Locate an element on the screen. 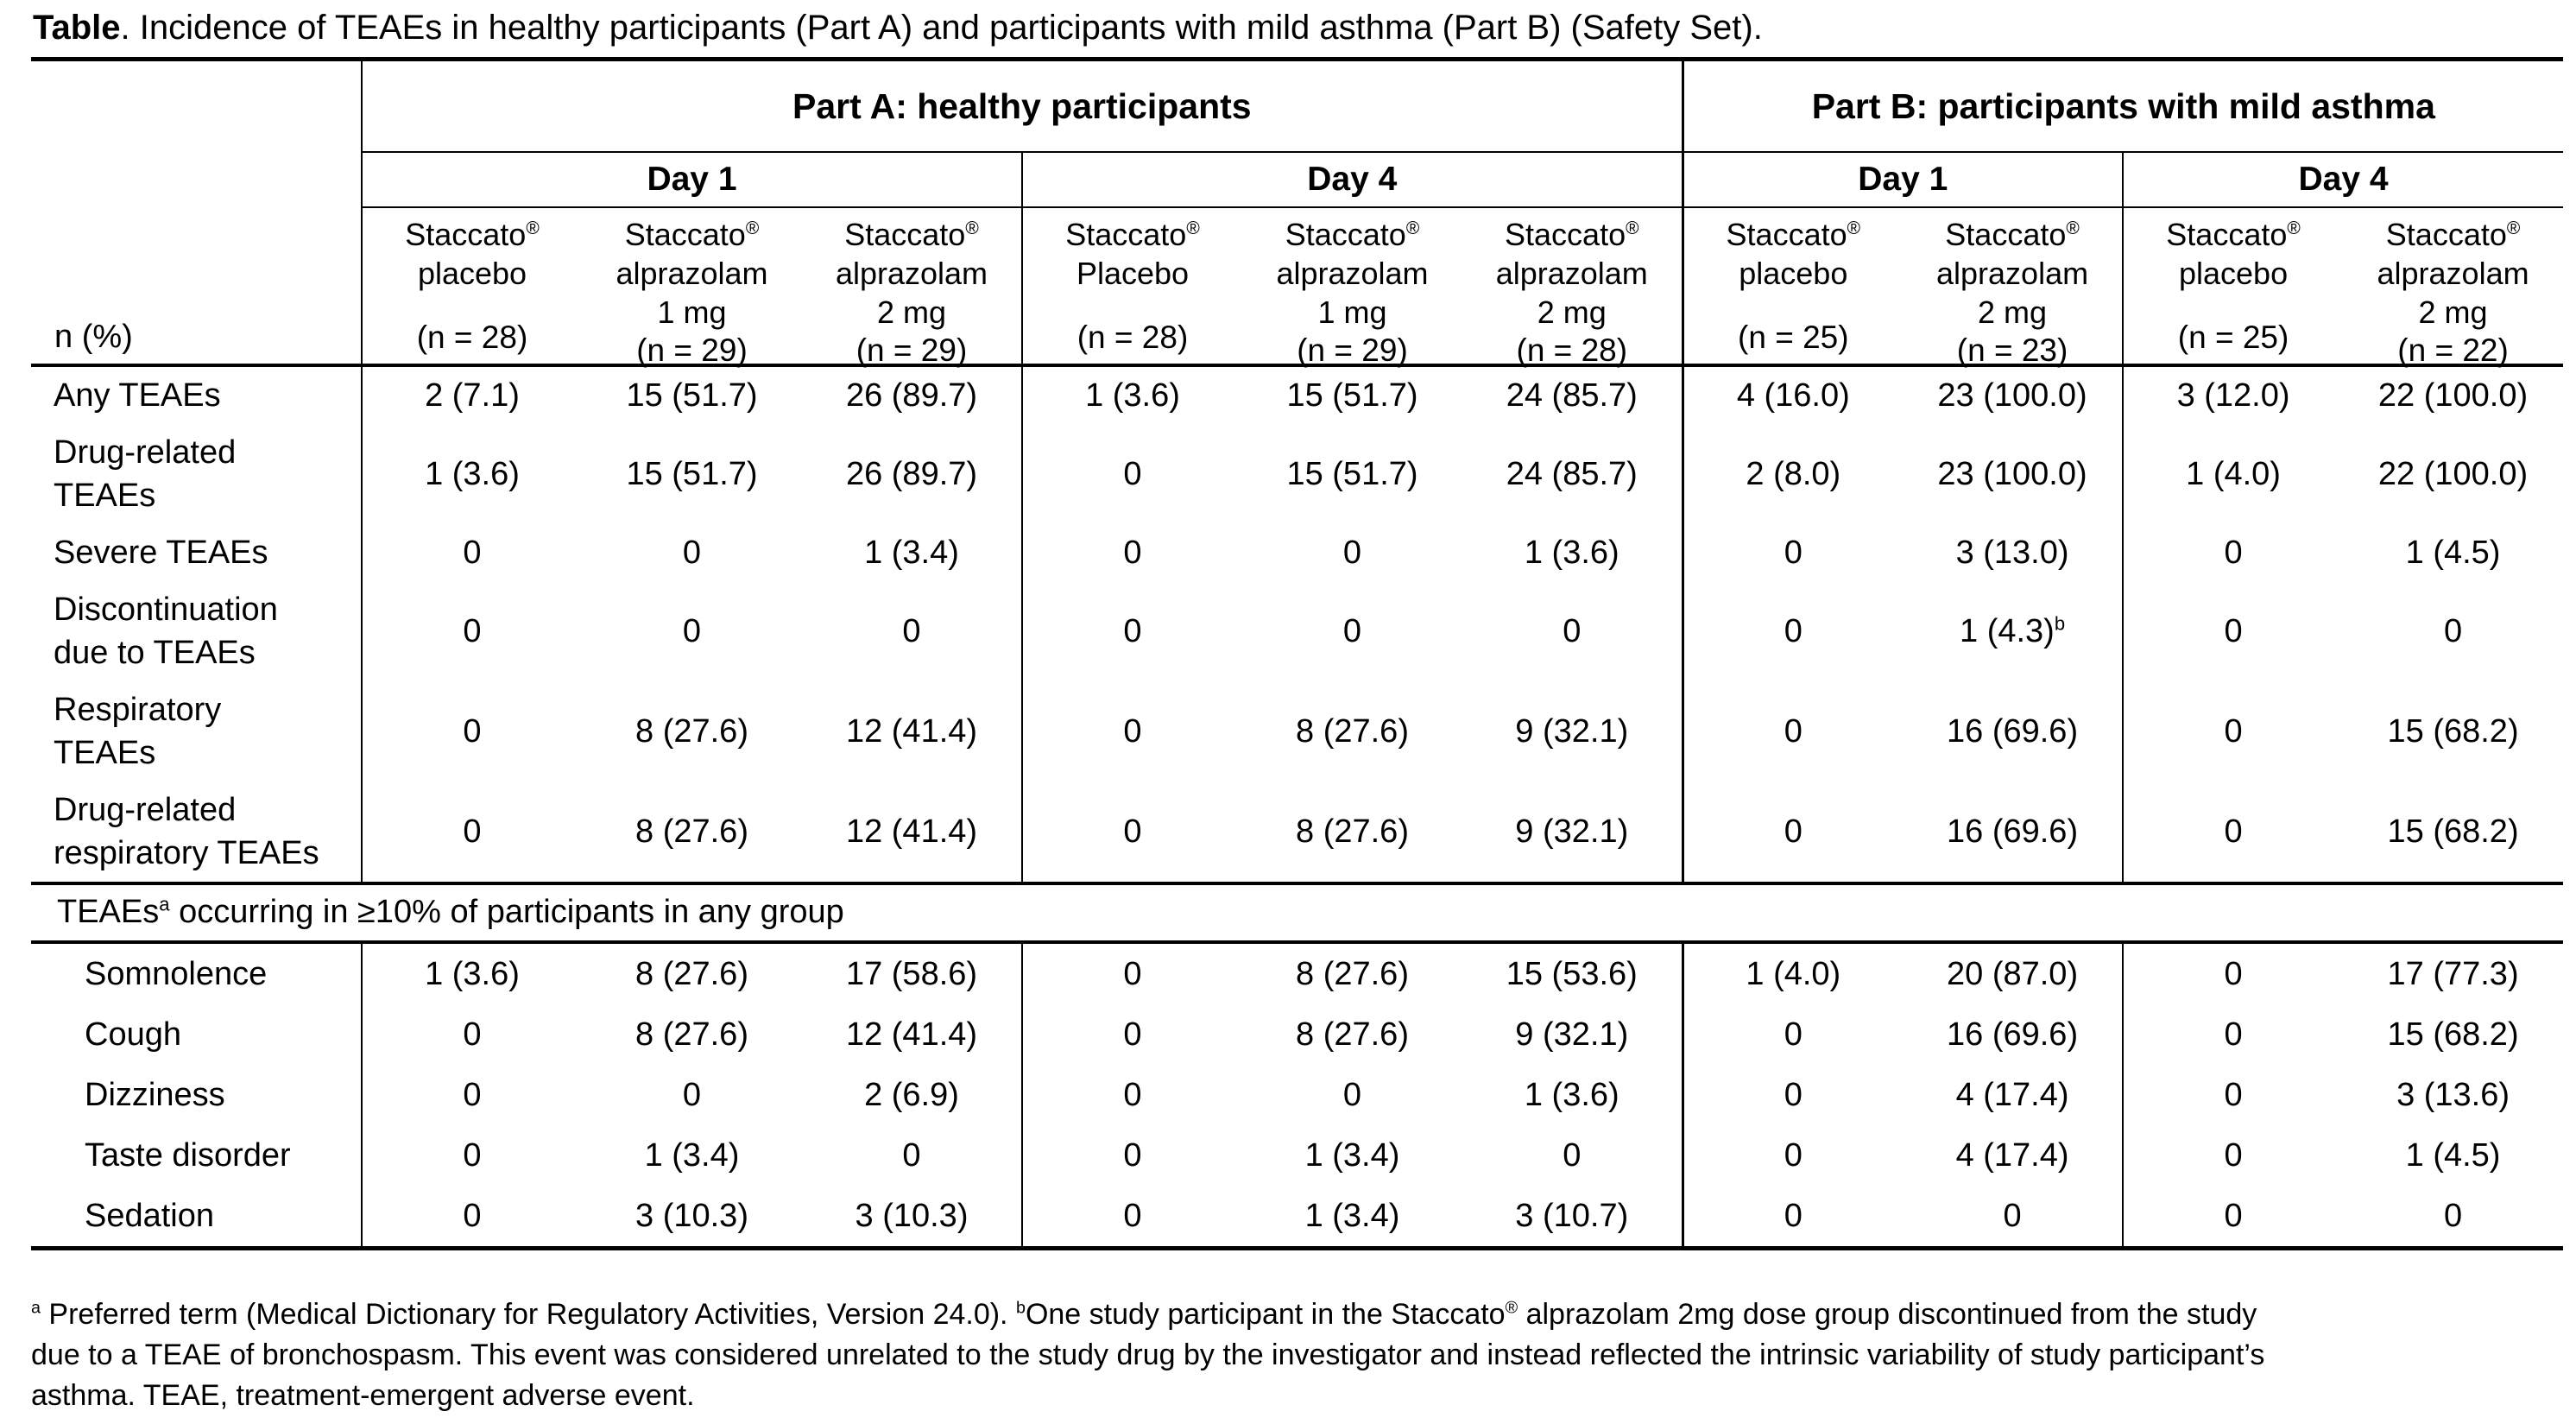 This screenshot has width=2576, height=1424. column-header: Staccato® alprazolam 2 mg (n = 28) is located at coordinates (1572, 287).